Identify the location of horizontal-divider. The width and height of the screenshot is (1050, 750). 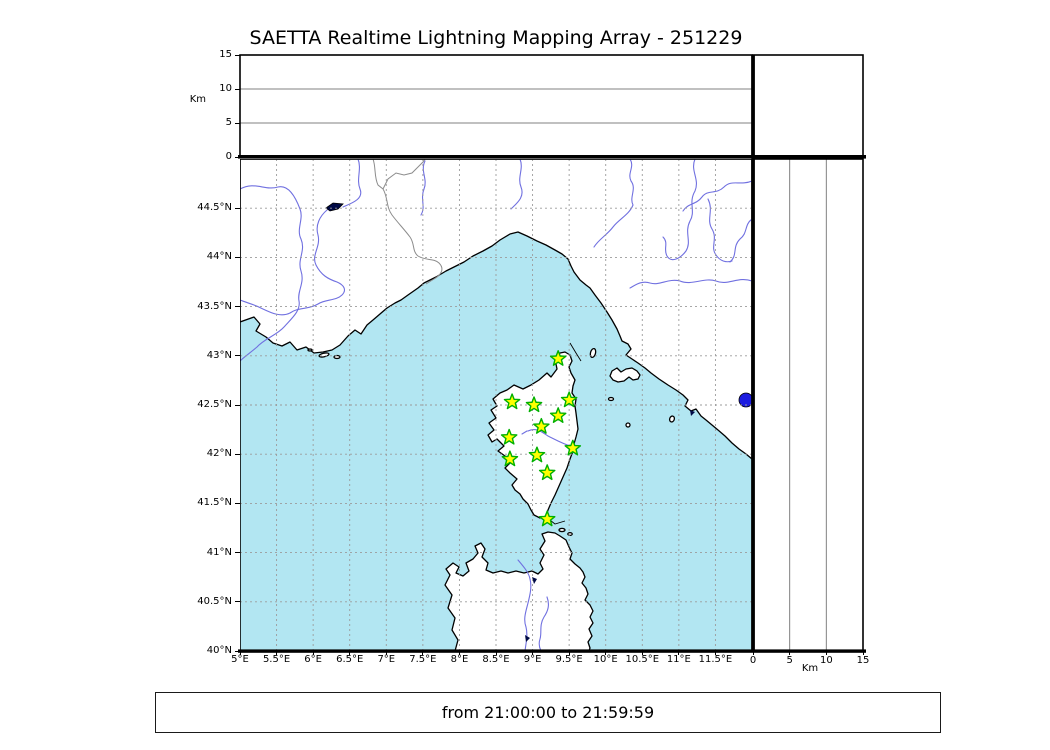
(552, 157).